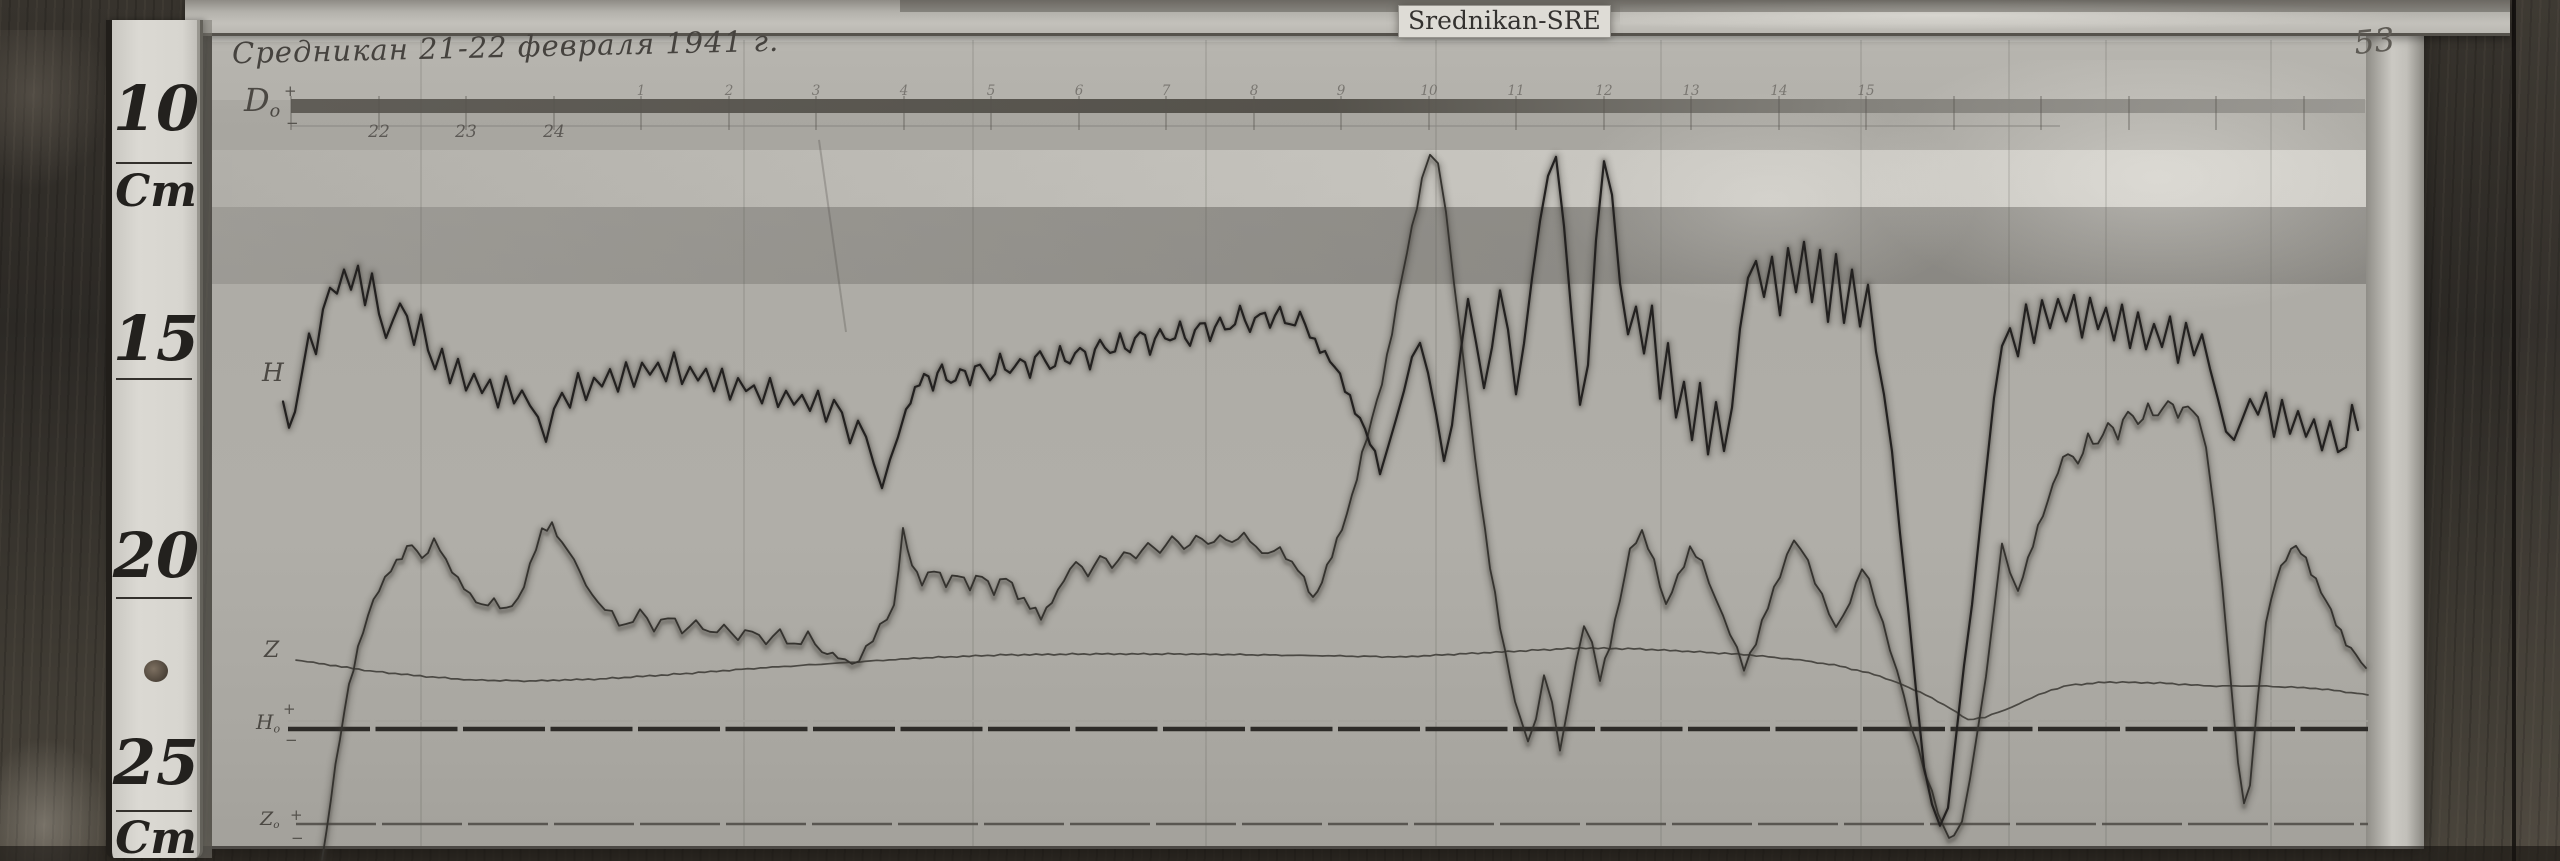 This screenshot has height=861, width=2560. What do you see at coordinates (156, 108) in the screenshot?
I see `ruler-number: 10` at bounding box center [156, 108].